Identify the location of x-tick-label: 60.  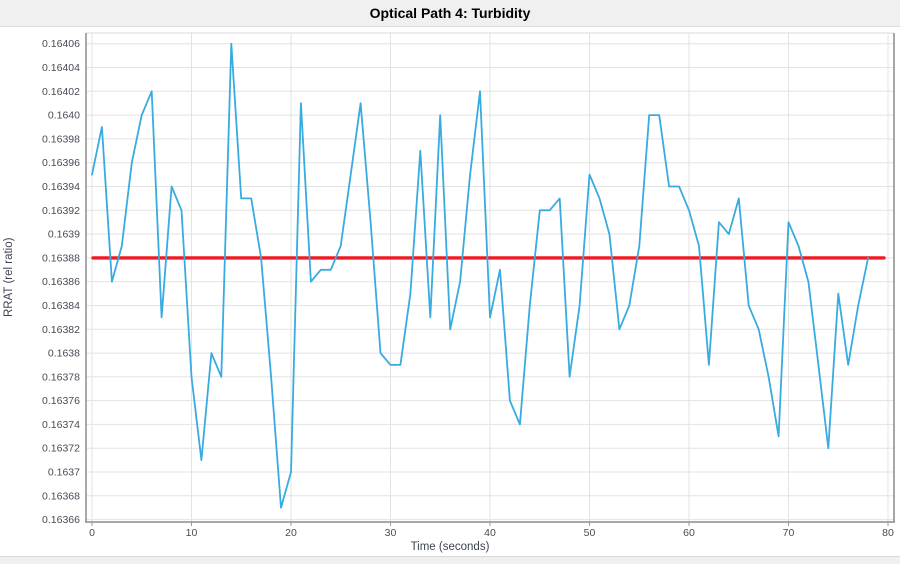
(689, 533).